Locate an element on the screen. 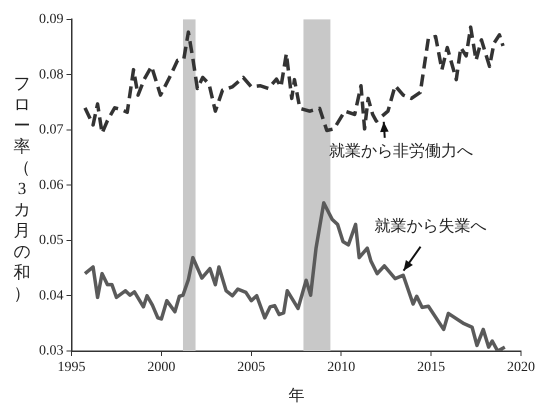 This screenshot has height=420, width=546. x-tick-label: 2010 is located at coordinates (341, 368).